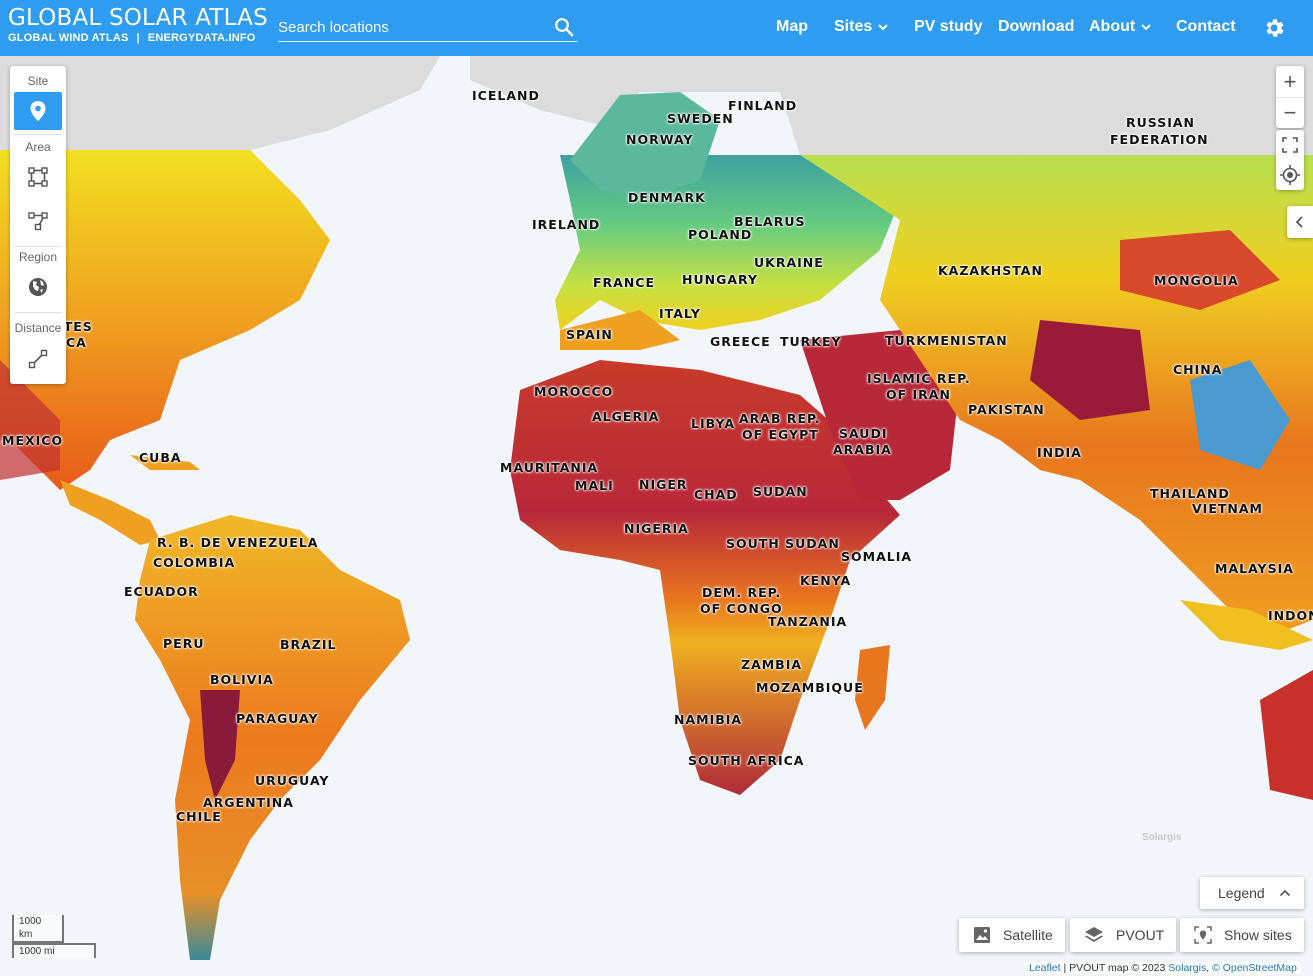  I want to click on region-tool-button, so click(38, 287).